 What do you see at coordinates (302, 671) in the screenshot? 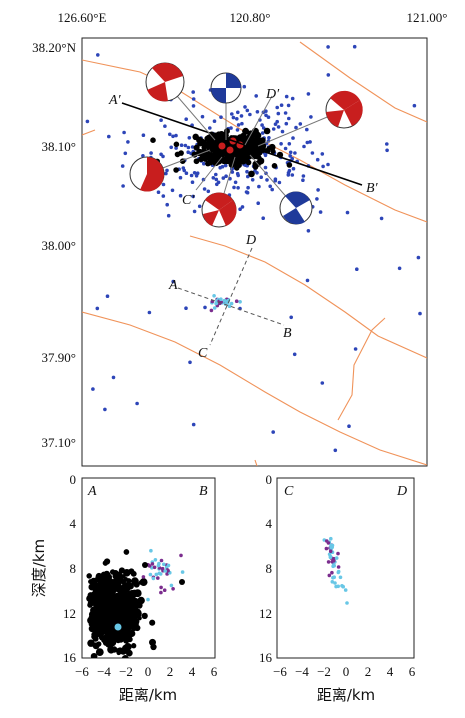
I see `right-x-tick-m4: −4` at bounding box center [302, 671].